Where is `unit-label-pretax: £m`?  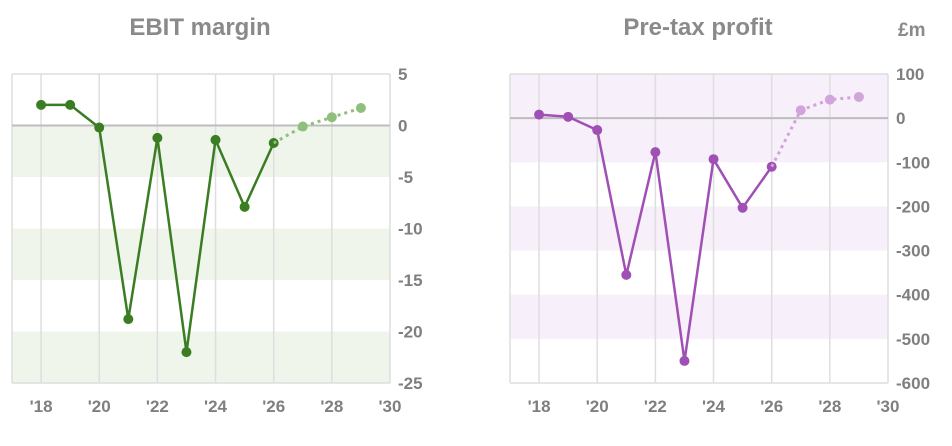
unit-label-pretax: £m is located at coordinates (912, 30).